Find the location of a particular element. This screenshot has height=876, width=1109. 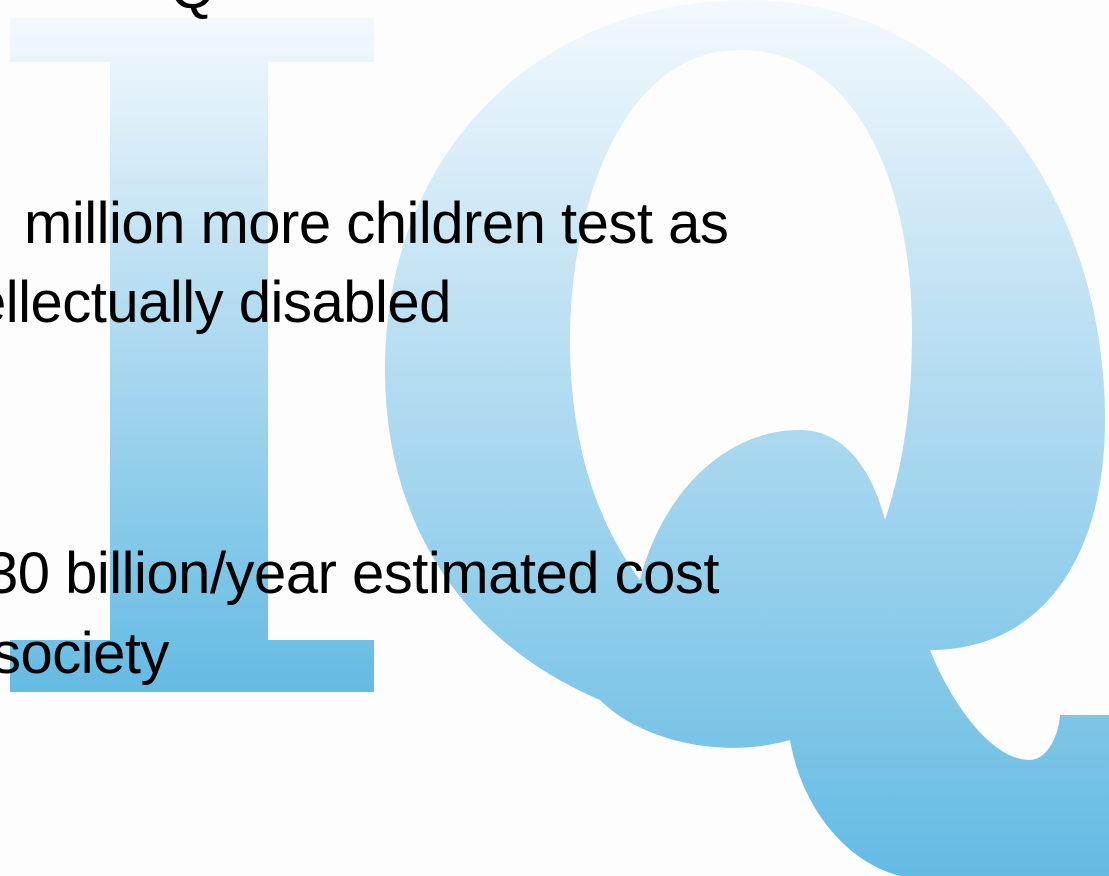

bullet-1-line-1: million more children test as is located at coordinates (376, 223).